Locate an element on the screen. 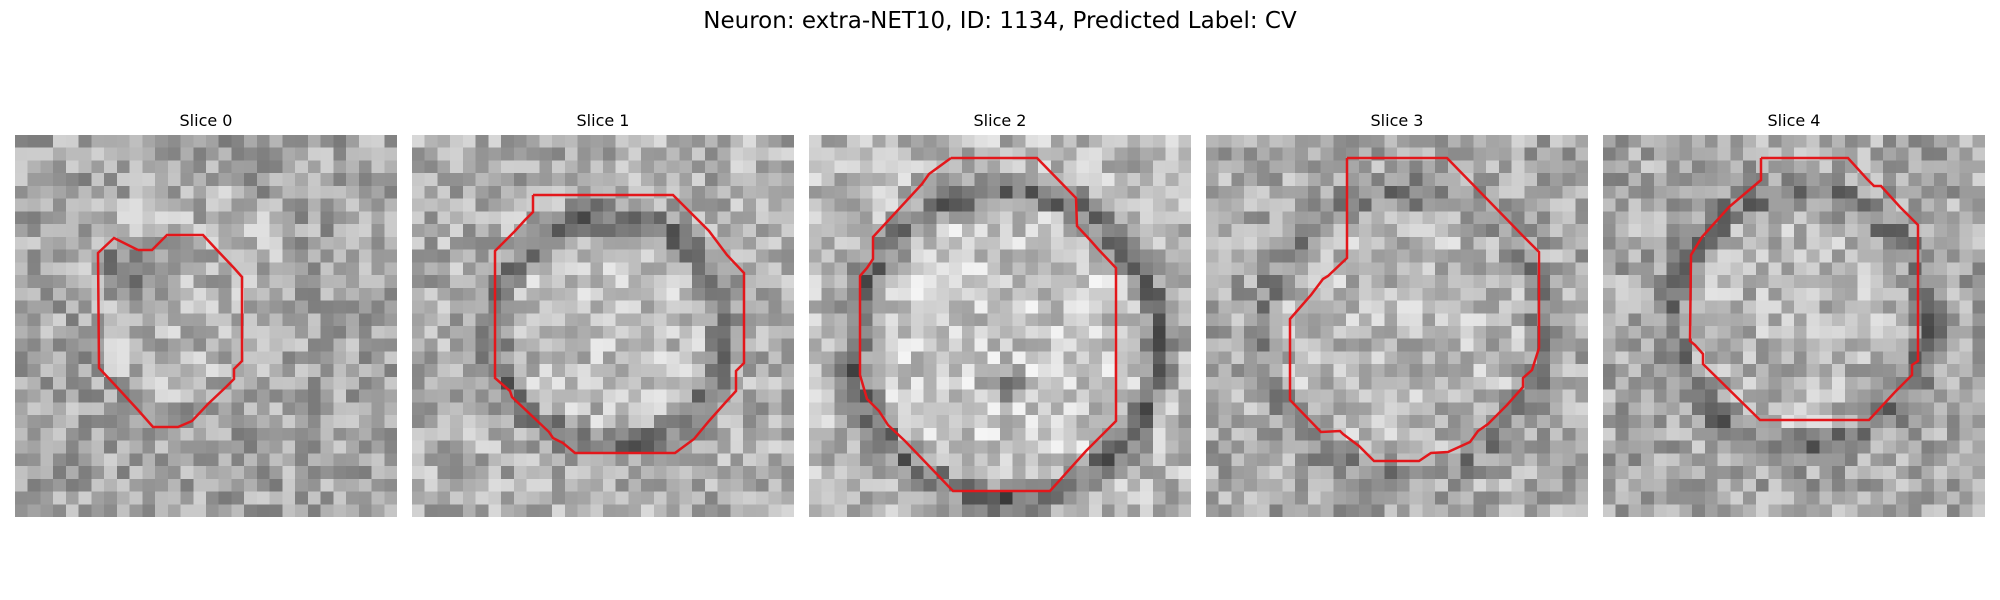  slice-panel-4: Slice 4 is located at coordinates (1794, 313).